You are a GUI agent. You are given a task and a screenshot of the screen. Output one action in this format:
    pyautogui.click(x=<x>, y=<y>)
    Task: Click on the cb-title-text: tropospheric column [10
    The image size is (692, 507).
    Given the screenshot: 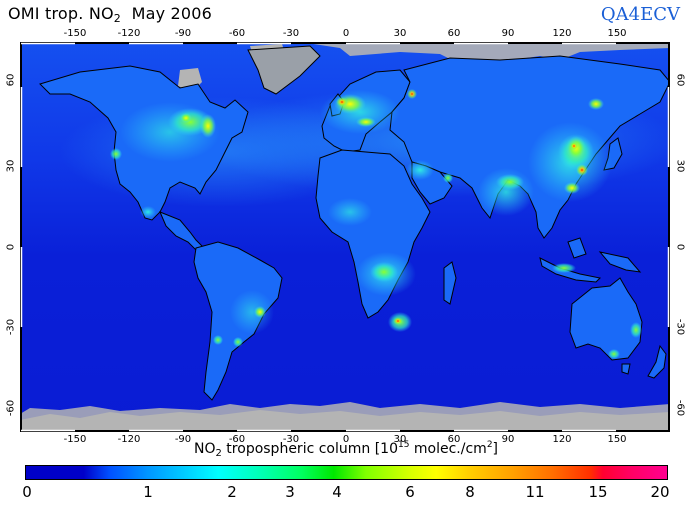 What is the action you would take?
    pyautogui.click(x=309, y=449)
    